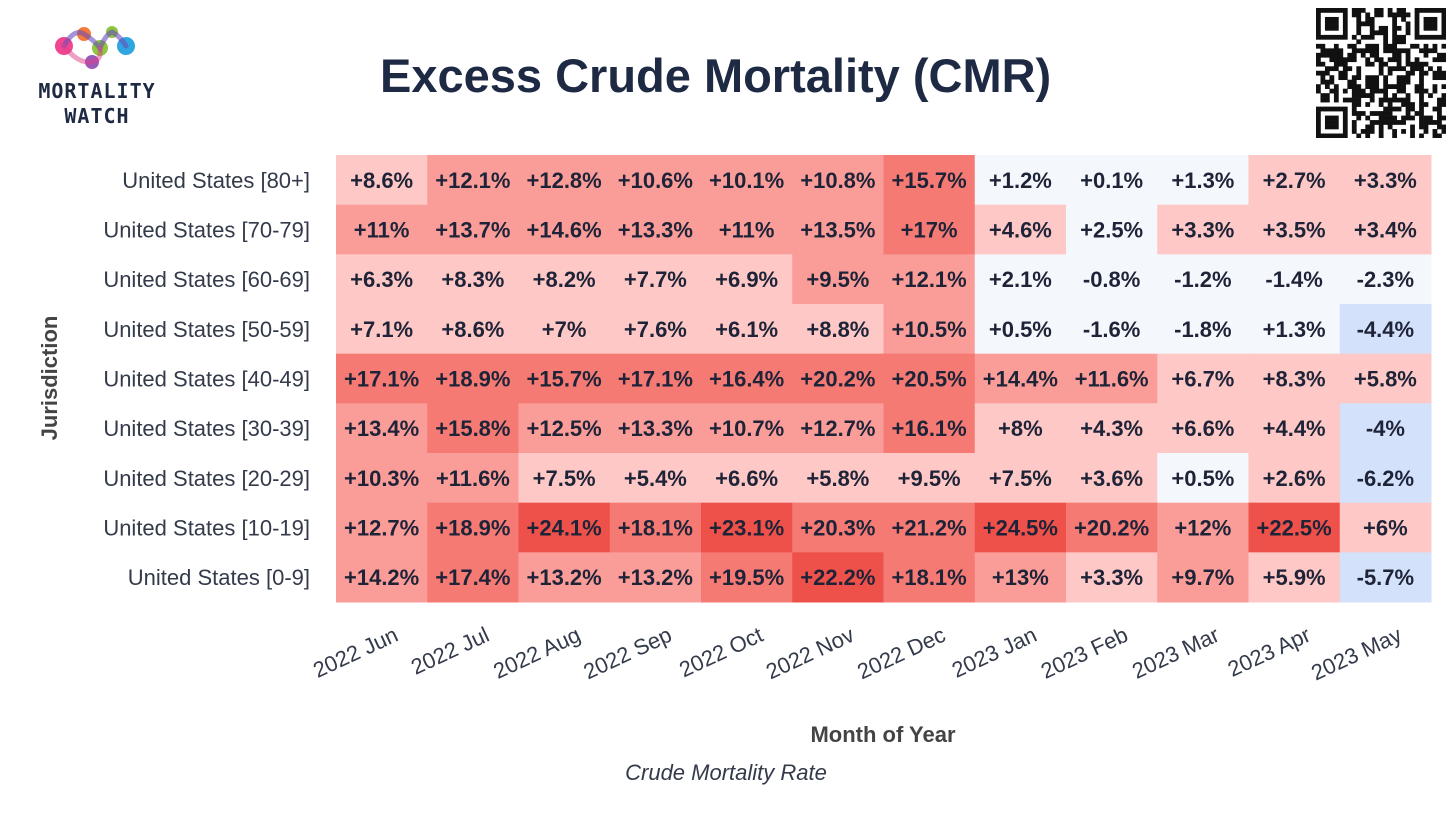  I want to click on column-label: 2023 Apr, so click(1269, 652).